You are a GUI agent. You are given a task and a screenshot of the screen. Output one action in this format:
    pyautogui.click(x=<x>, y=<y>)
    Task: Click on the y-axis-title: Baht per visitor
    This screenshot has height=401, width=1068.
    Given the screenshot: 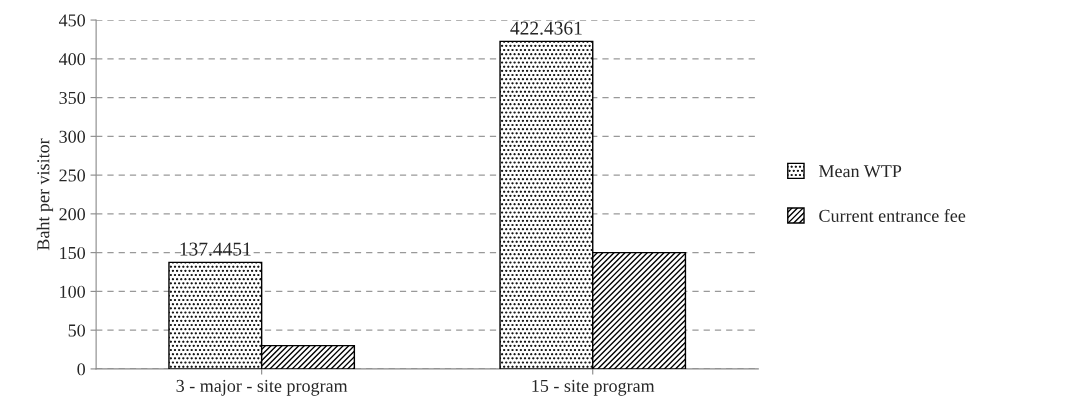 What is the action you would take?
    pyautogui.click(x=45, y=194)
    